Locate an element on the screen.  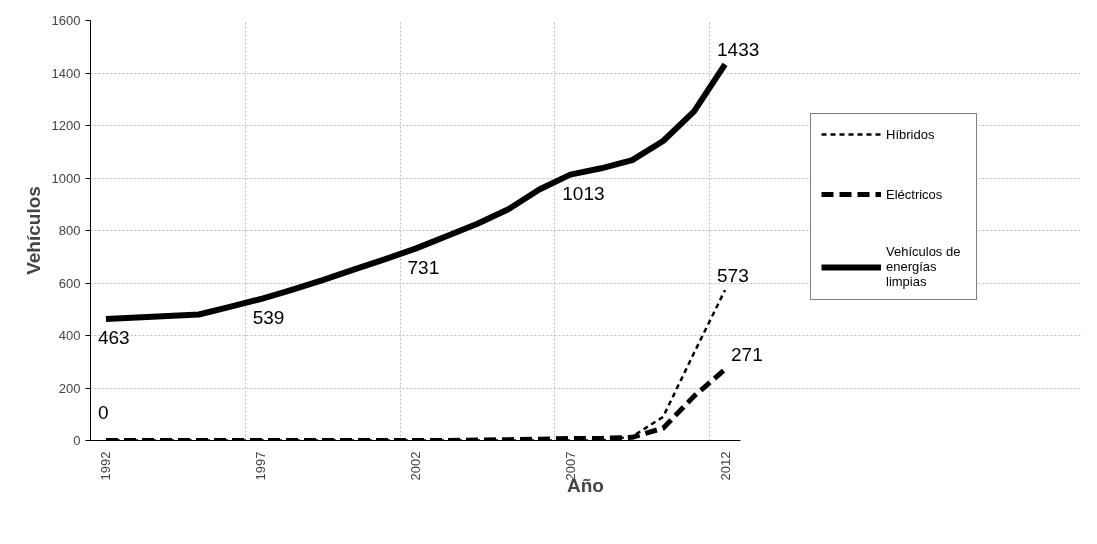
y-tick-label: 400 is located at coordinates (69, 335).